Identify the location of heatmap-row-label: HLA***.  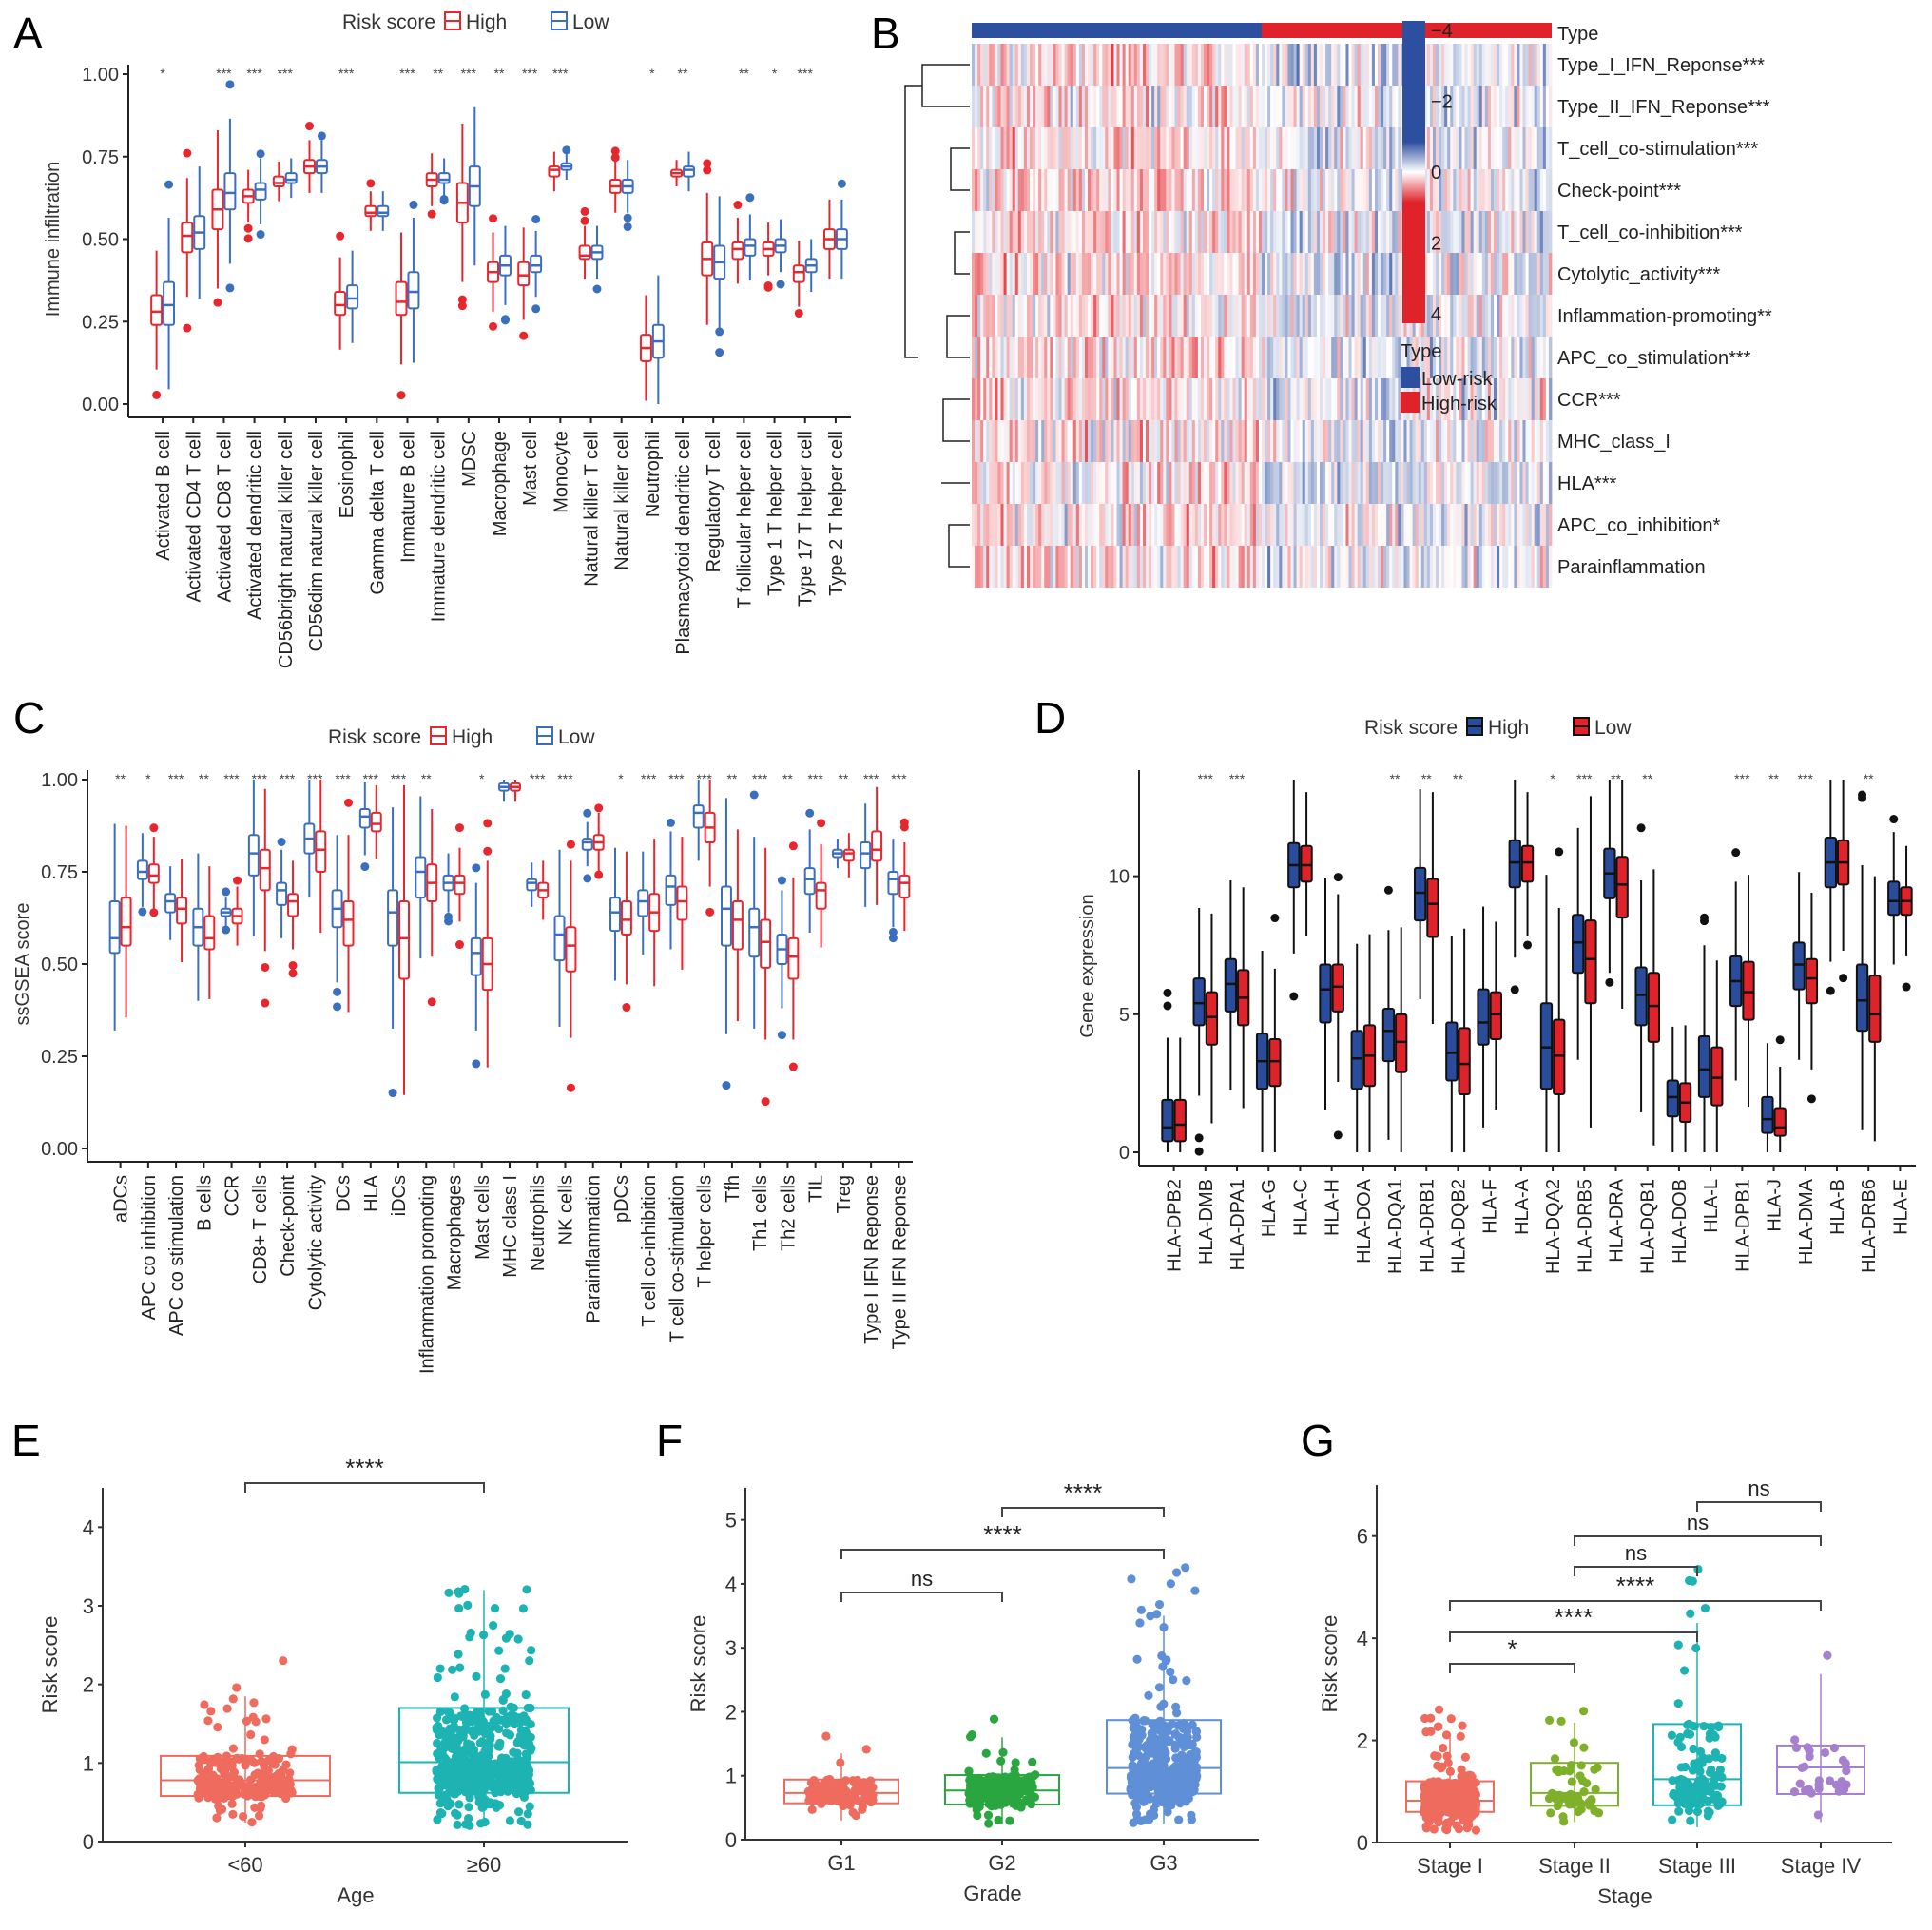
(1586, 483).